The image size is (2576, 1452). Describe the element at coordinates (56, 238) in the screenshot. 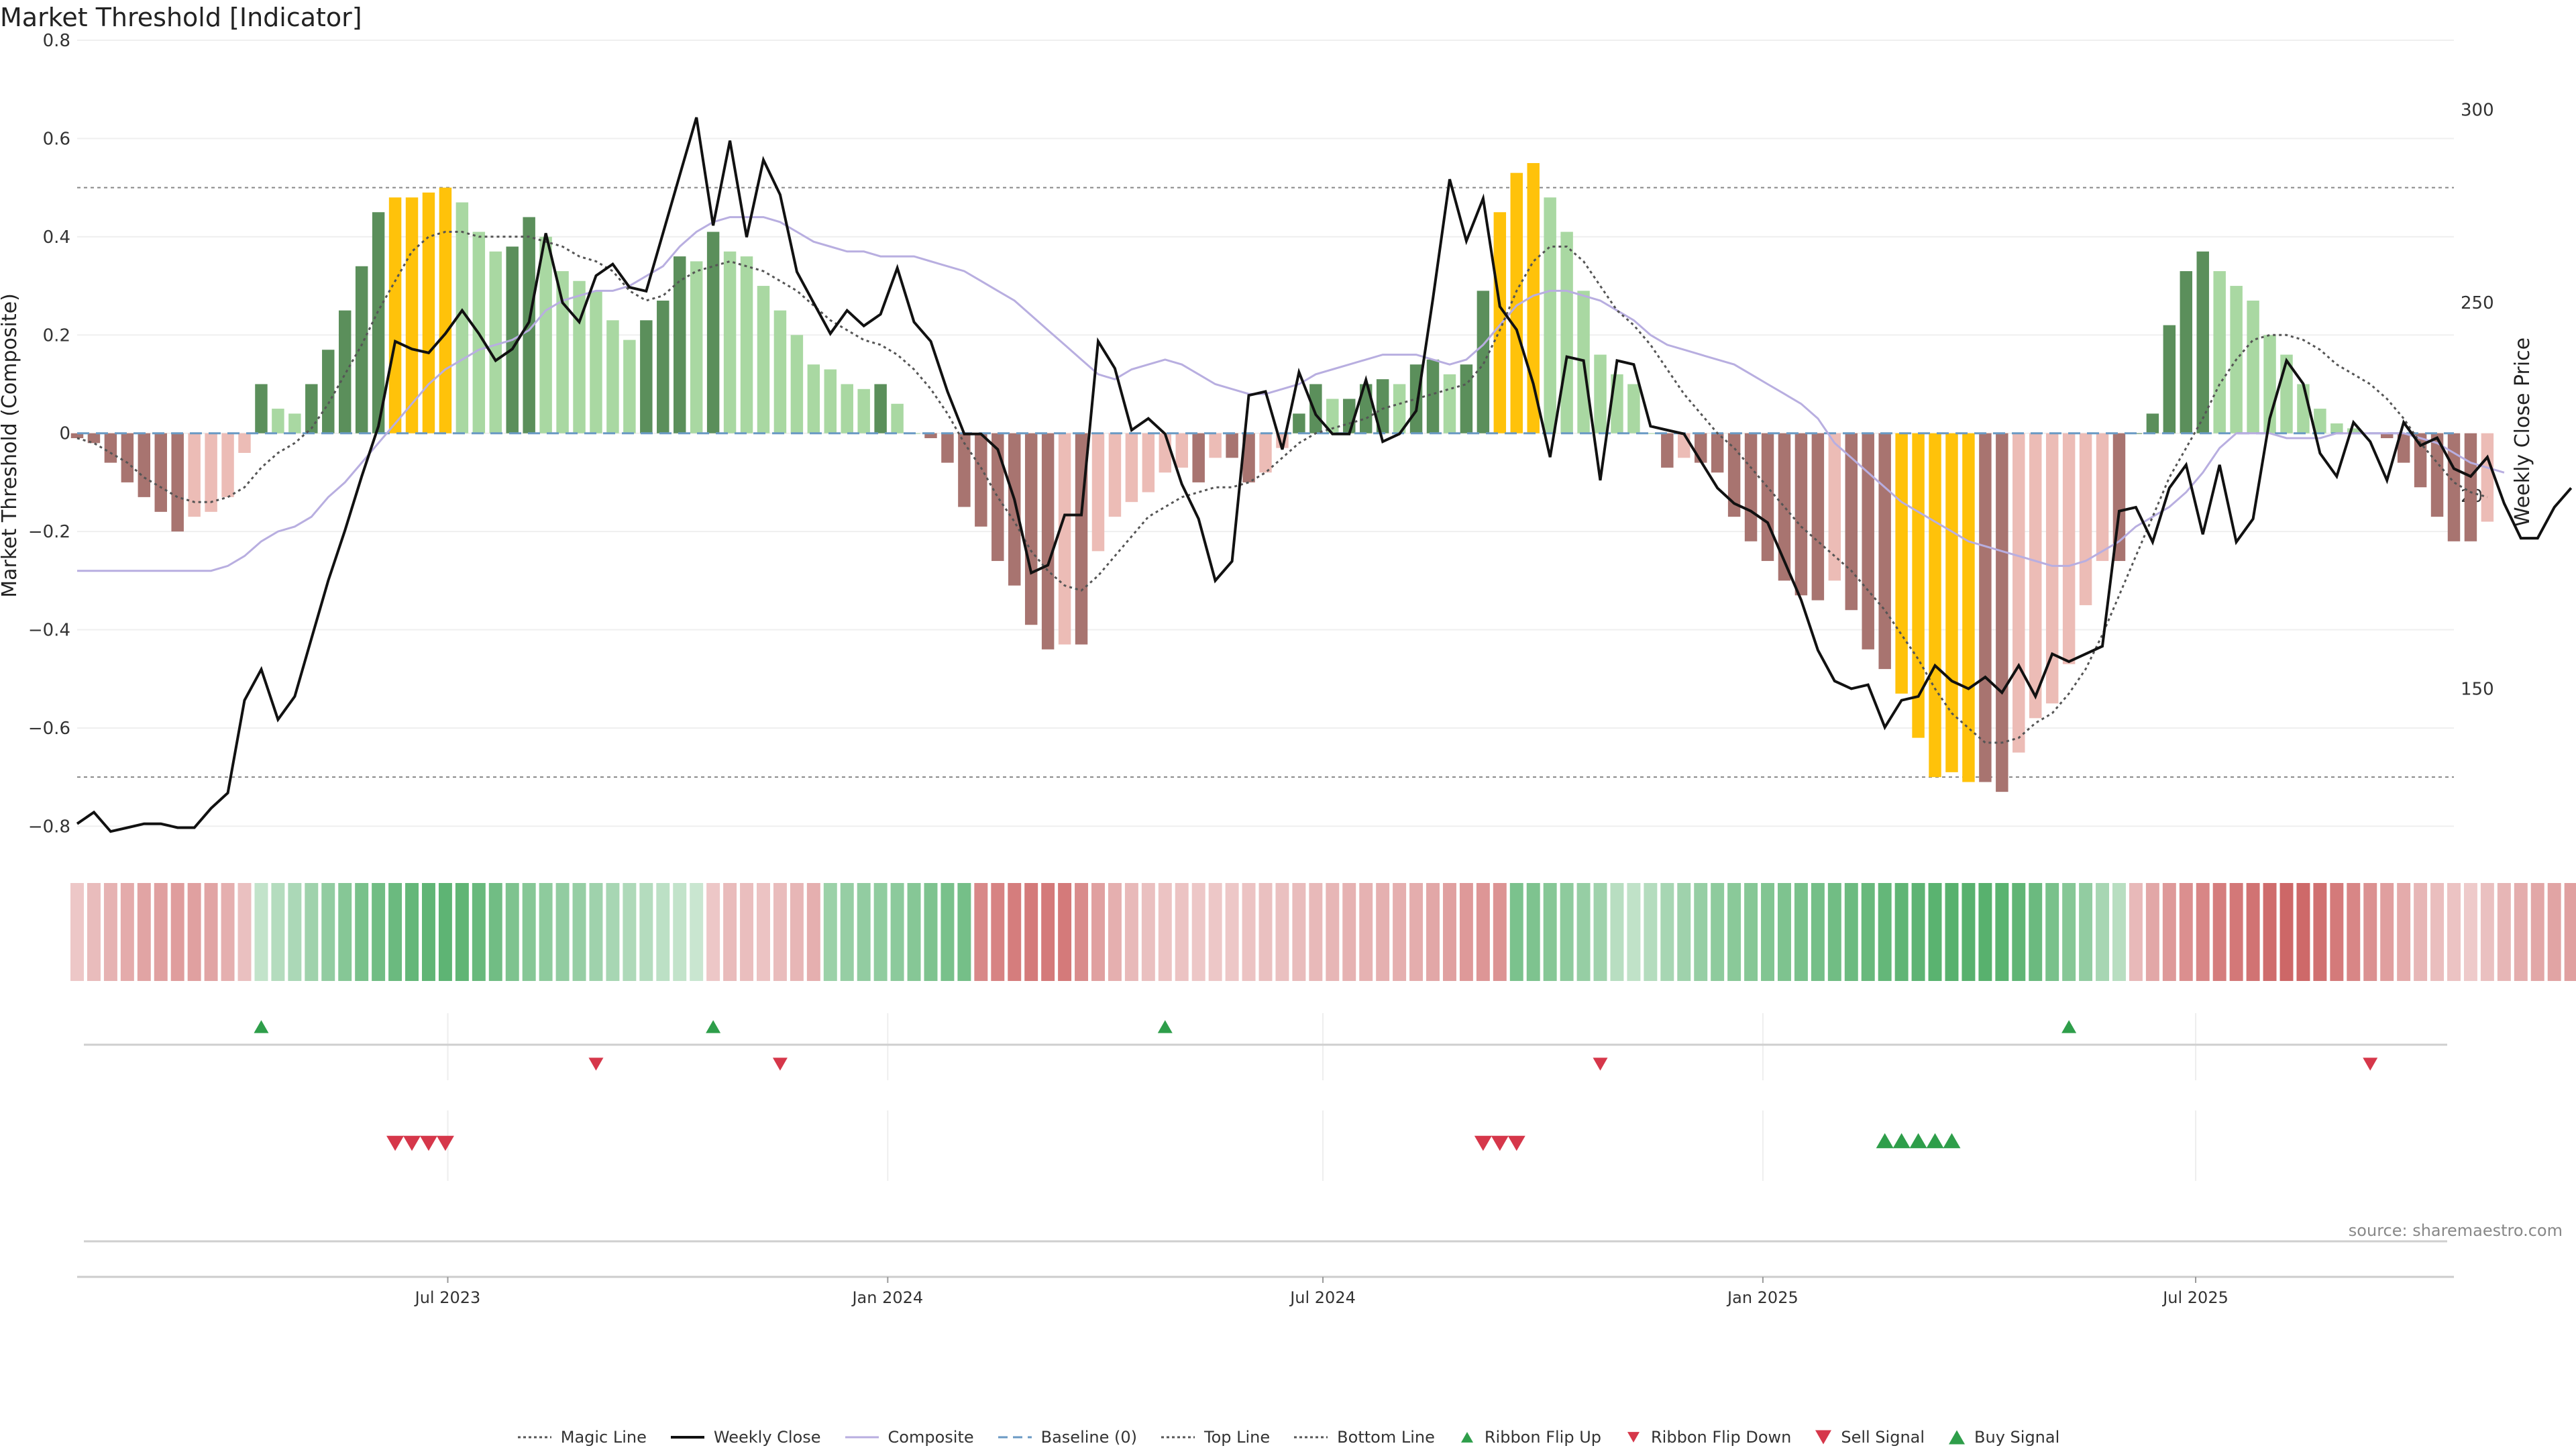

I see `y-tick-label: 0.4` at that location.